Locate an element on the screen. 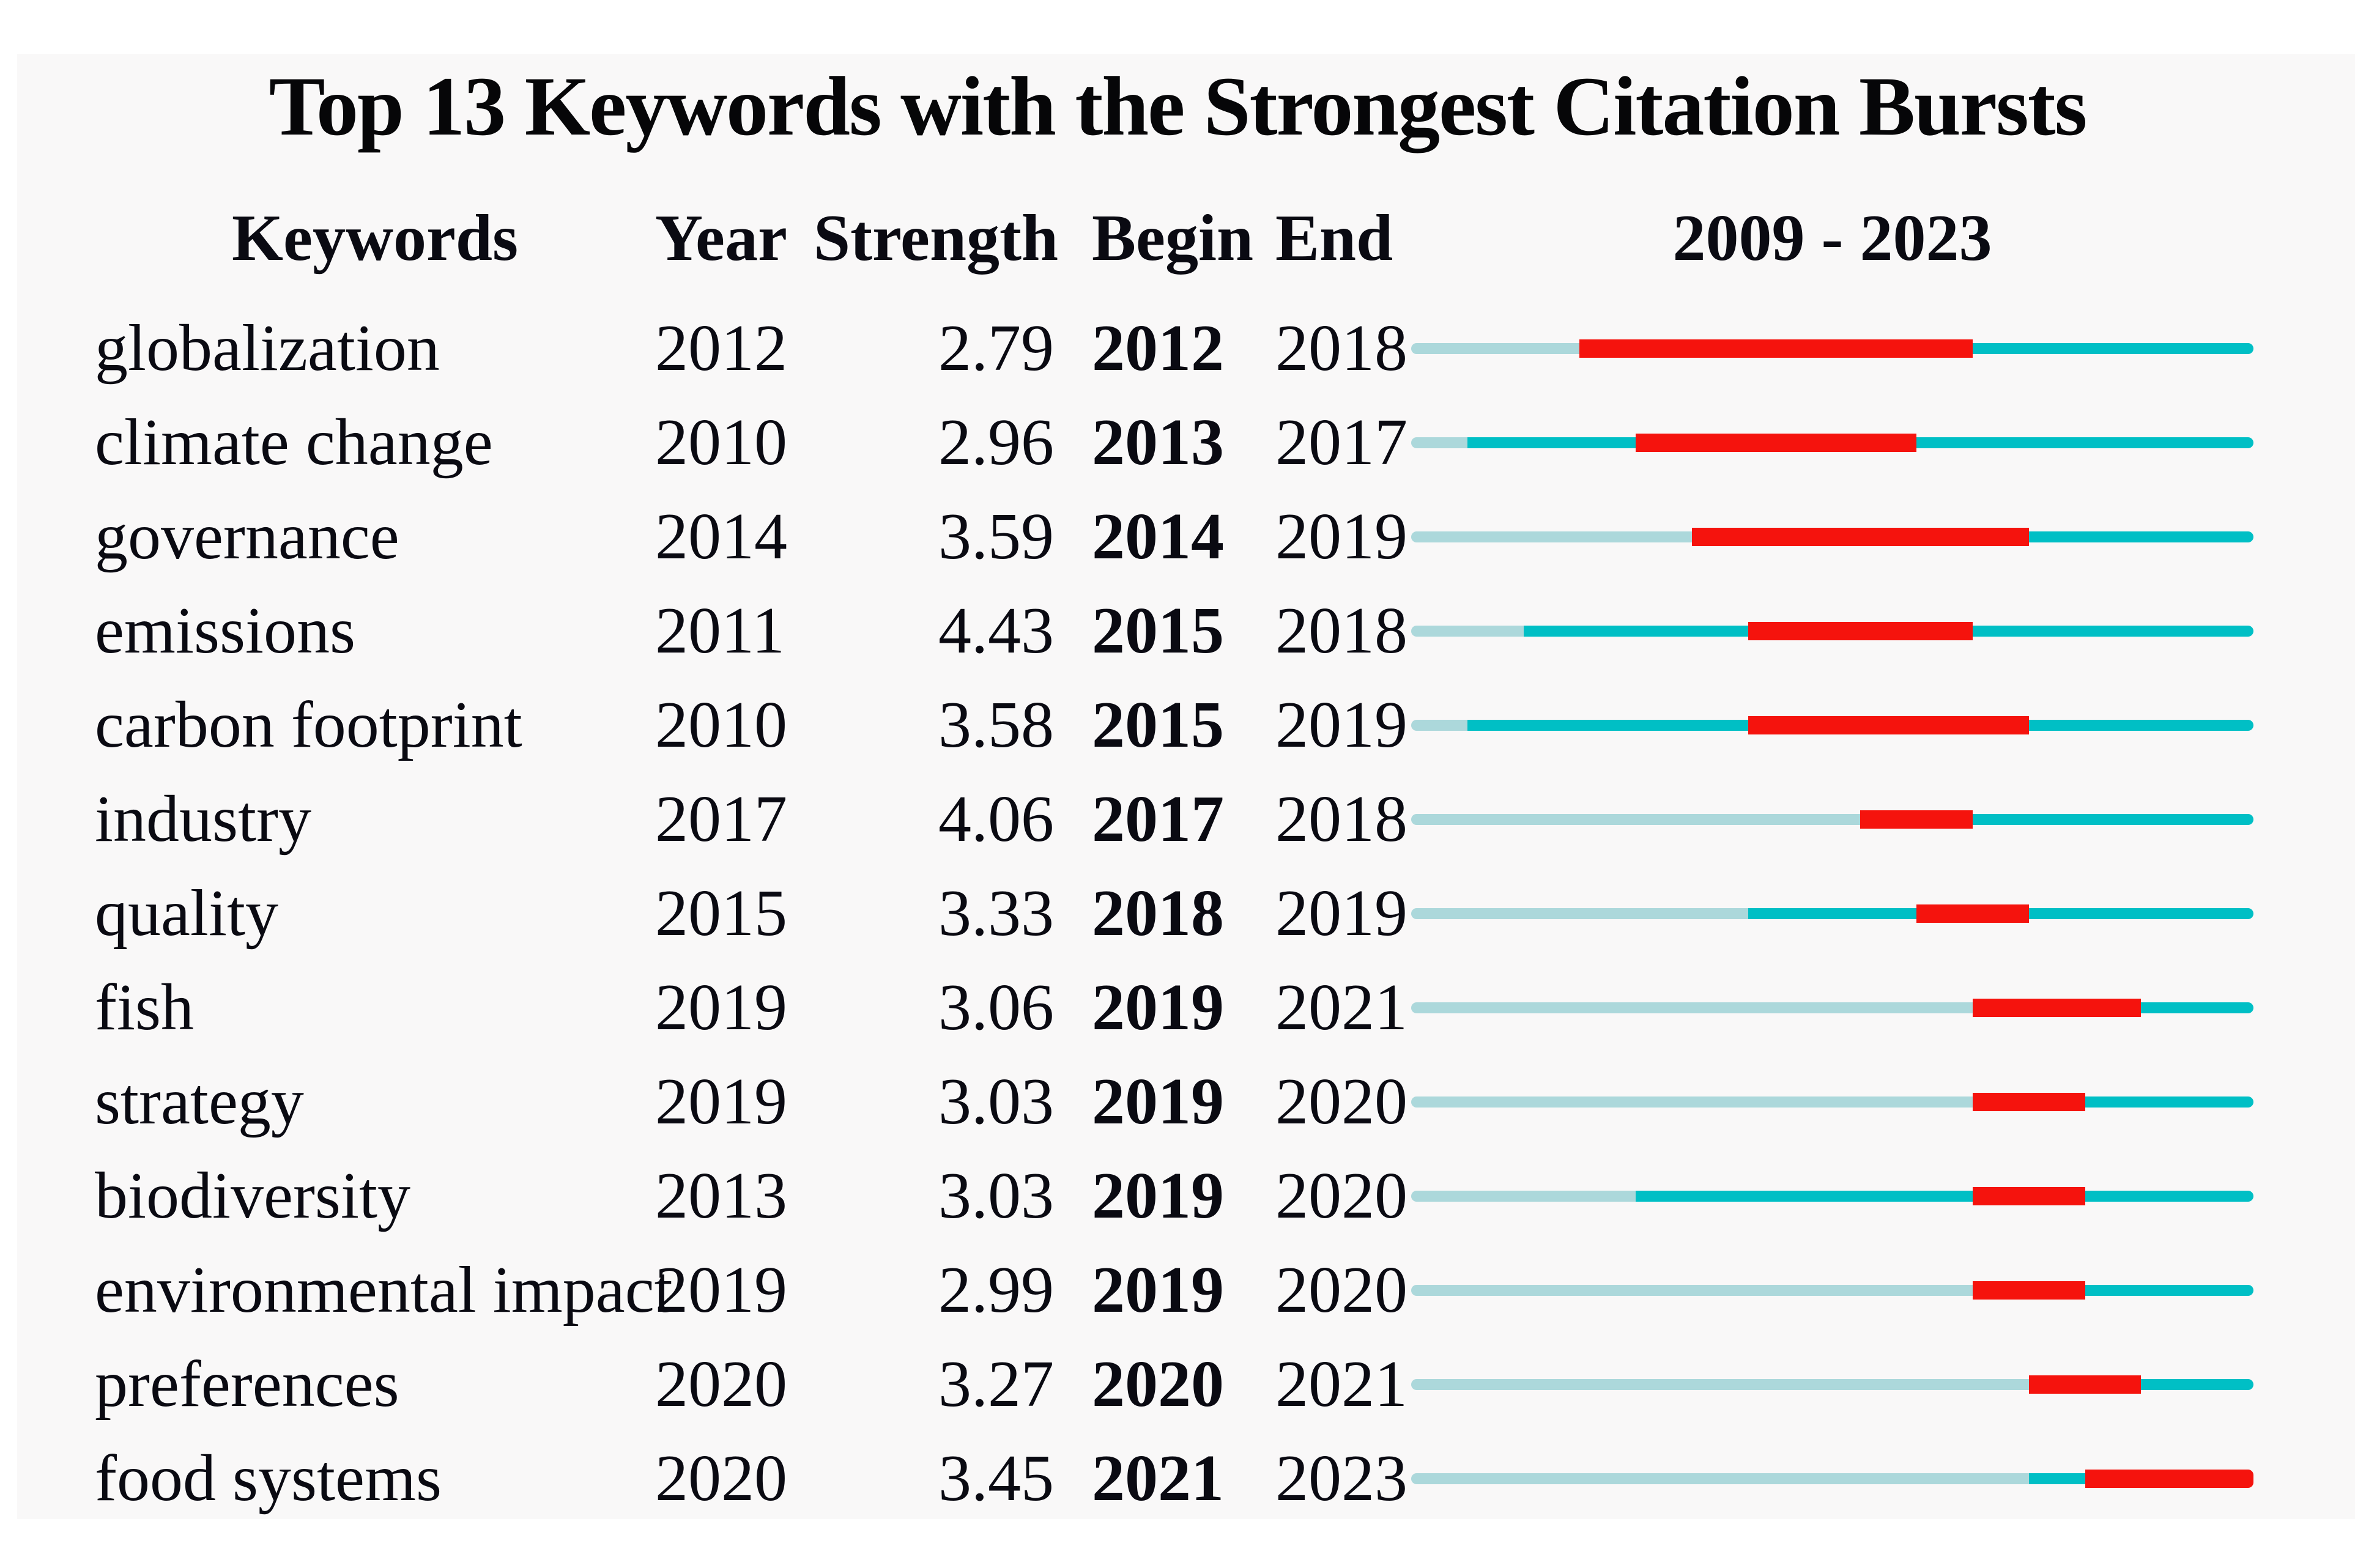  table-row: quality 2015 3.33 2018 2019 is located at coordinates (1130, 914).